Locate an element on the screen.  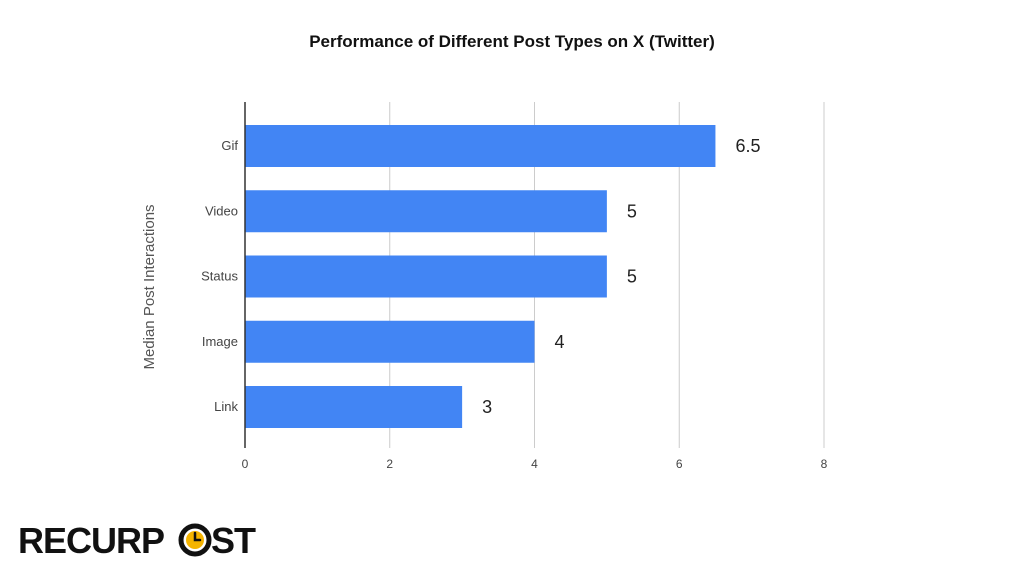
x-tick-label: 0 is located at coordinates (245, 464).